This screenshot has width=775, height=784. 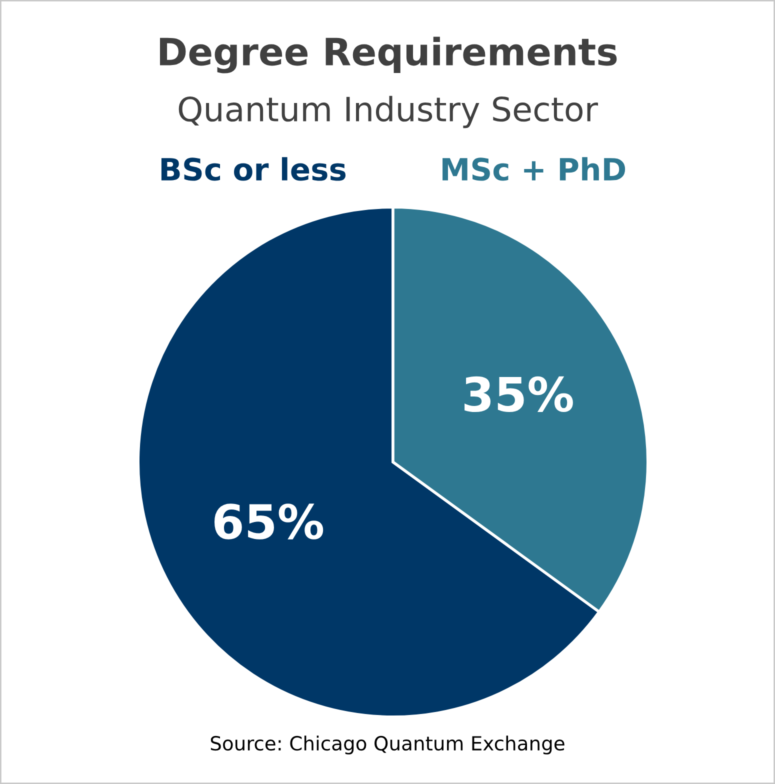 I want to click on slice-label: BSc or less, so click(x=253, y=169).